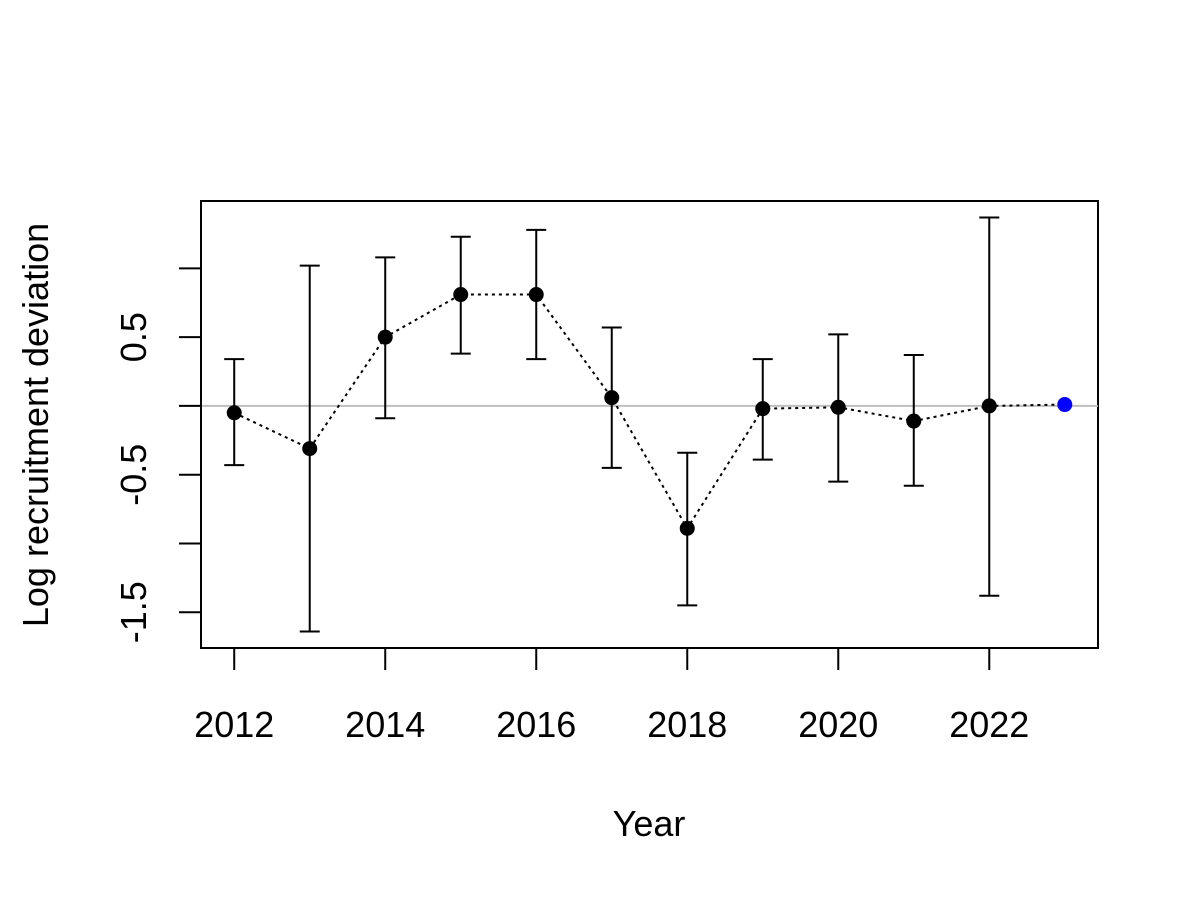 The width and height of the screenshot is (1200, 900). I want to click on x-tick-label: 2020, so click(838, 724).